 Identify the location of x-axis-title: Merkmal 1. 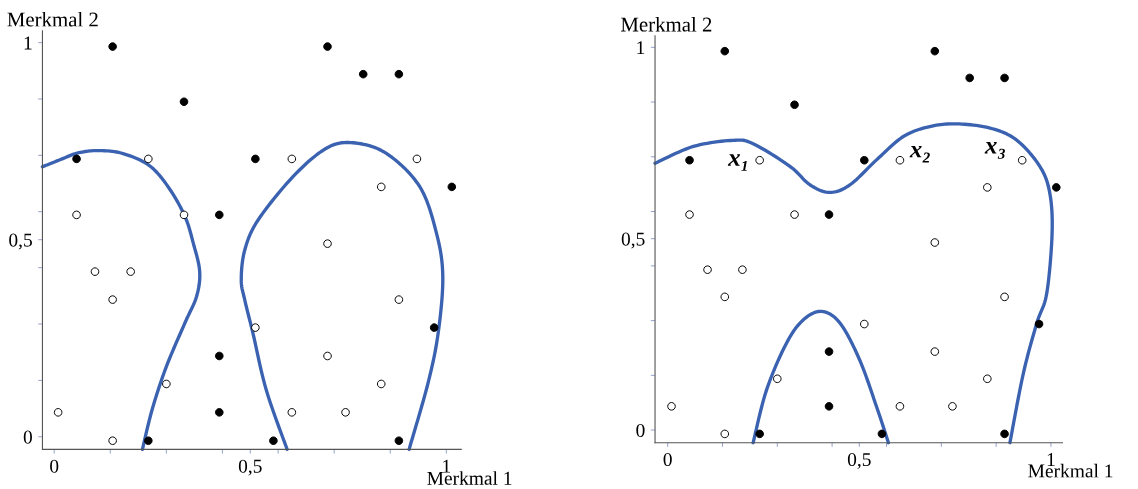
(469, 478).